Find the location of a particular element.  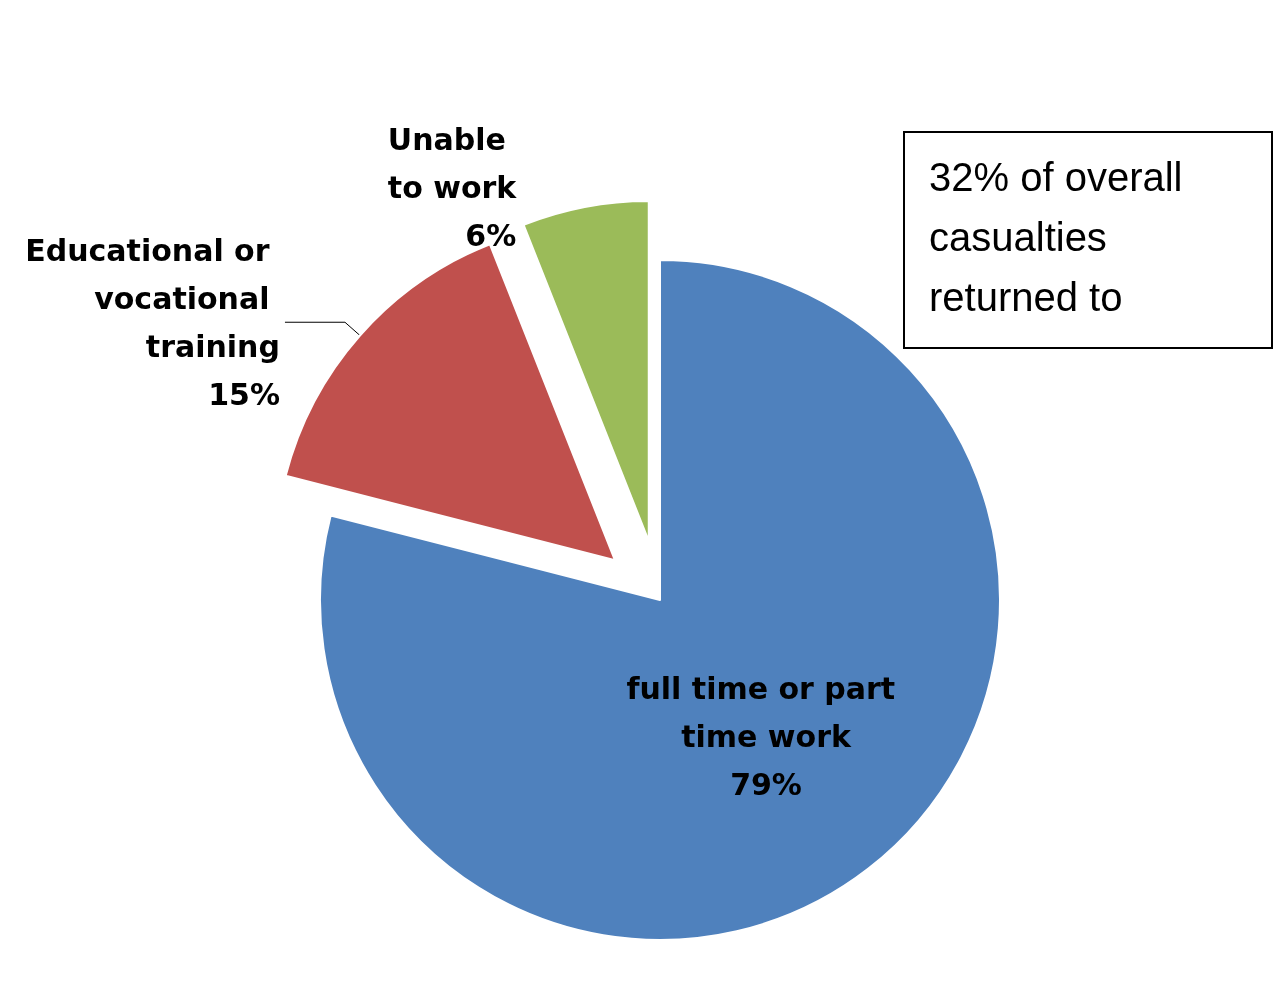

slice-label: full time or part time work is located at coordinates (766, 713).